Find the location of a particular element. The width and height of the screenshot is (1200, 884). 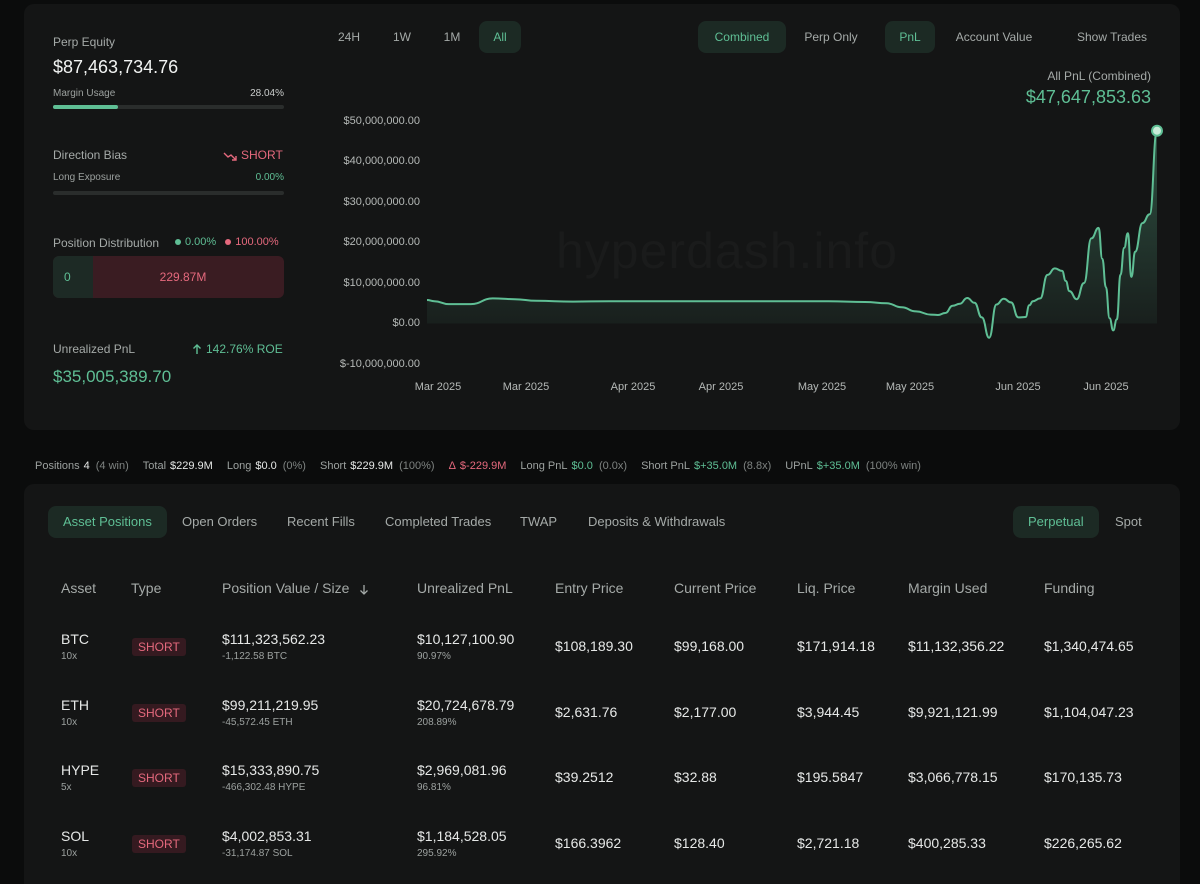

row-unrealized-pnl-pct: 295.92% is located at coordinates (437, 853).